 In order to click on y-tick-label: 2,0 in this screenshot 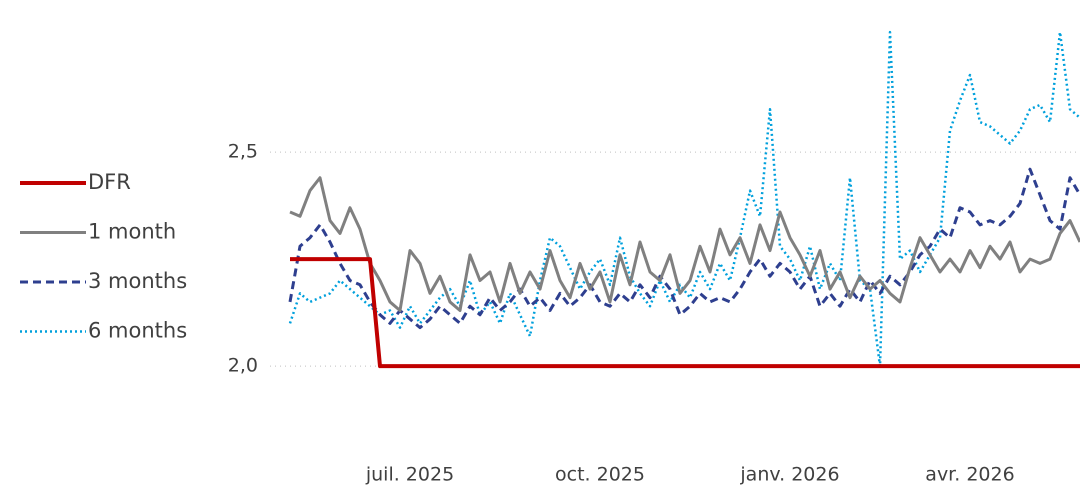, I will do `click(243, 366)`.